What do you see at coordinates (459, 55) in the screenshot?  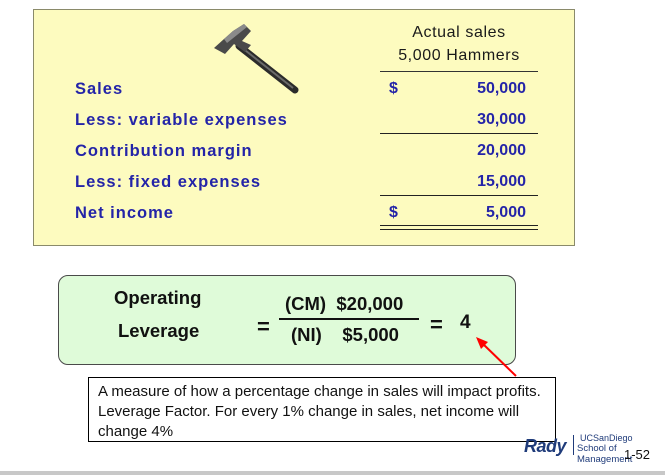 I see `column-header-subtitle: 5,000 Hammers` at bounding box center [459, 55].